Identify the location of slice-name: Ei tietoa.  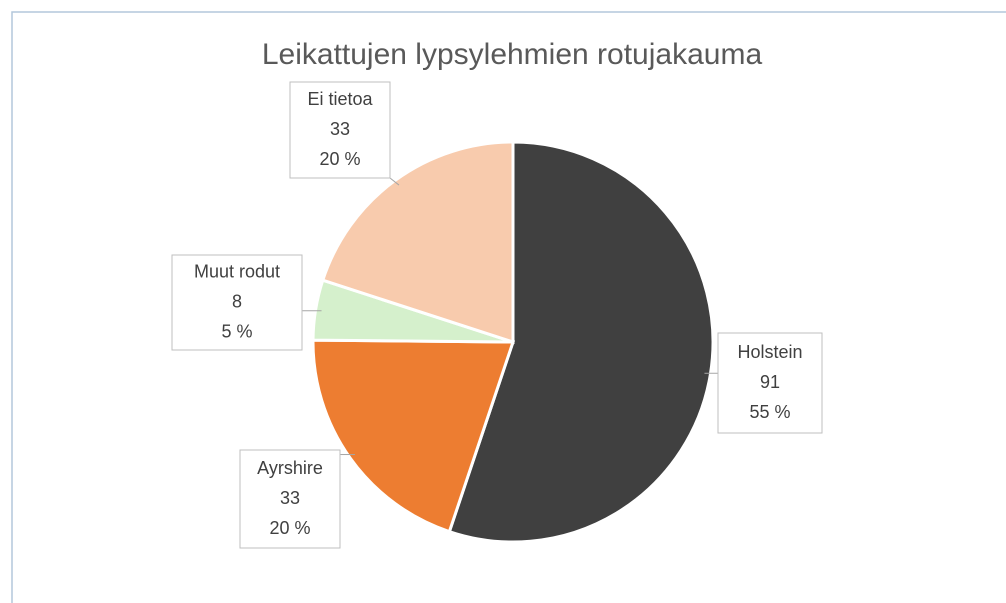
(340, 99).